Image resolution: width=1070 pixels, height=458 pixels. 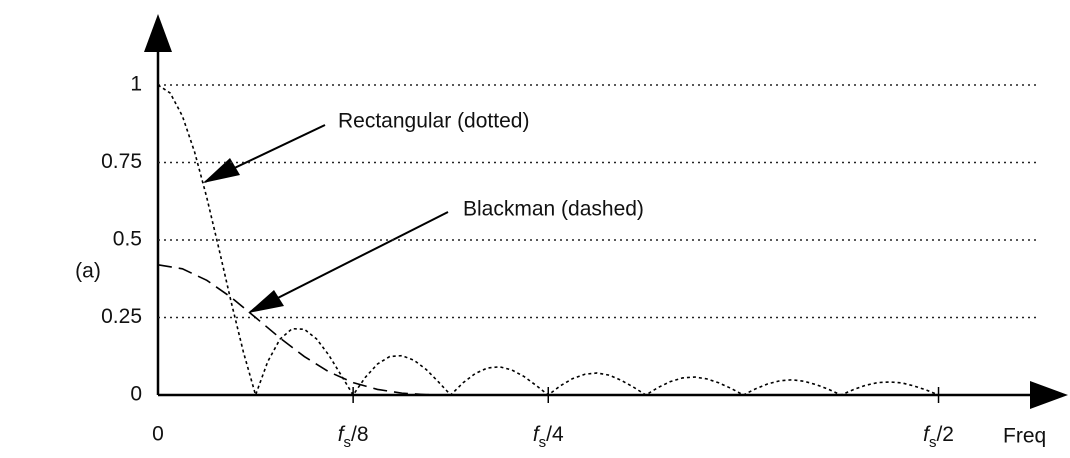 What do you see at coordinates (127, 239) in the screenshot?
I see `y-tick-label: 0.5` at bounding box center [127, 239].